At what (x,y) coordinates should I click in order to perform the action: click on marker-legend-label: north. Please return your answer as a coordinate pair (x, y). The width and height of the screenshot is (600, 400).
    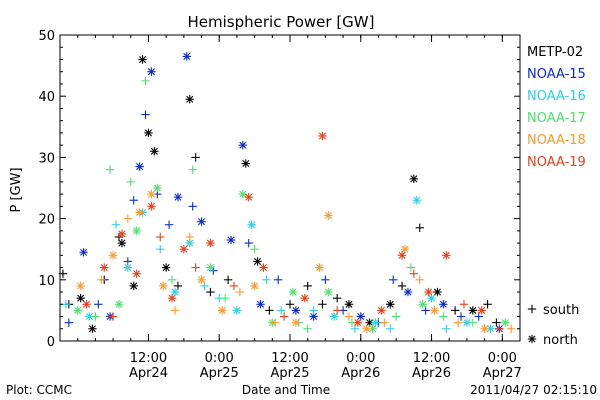
    Looking at the image, I should click on (560, 340).